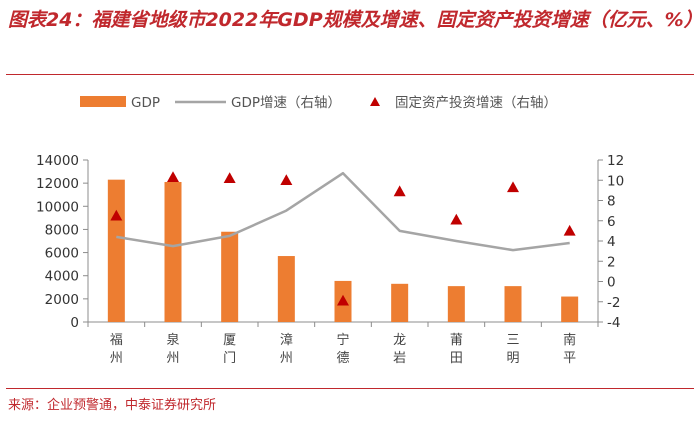 This screenshot has height=426, width=700. Describe the element at coordinates (62, 254) in the screenshot. I see `left-tick-label: 6000` at that location.